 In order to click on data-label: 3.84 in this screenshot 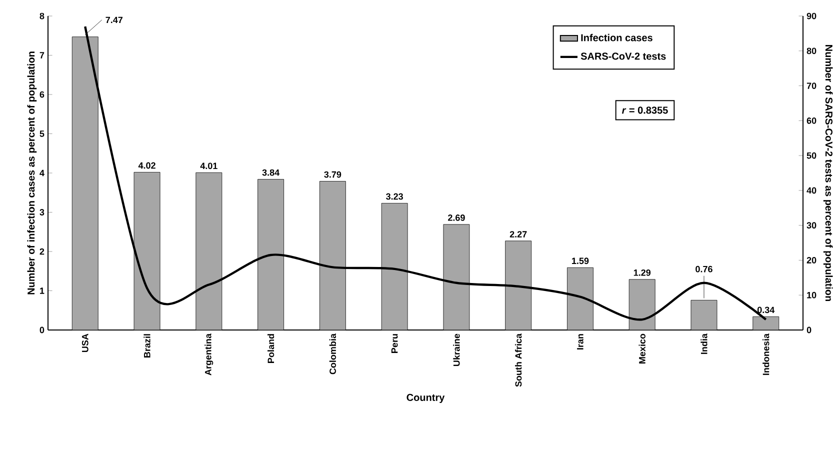, I will do `click(271, 172)`.